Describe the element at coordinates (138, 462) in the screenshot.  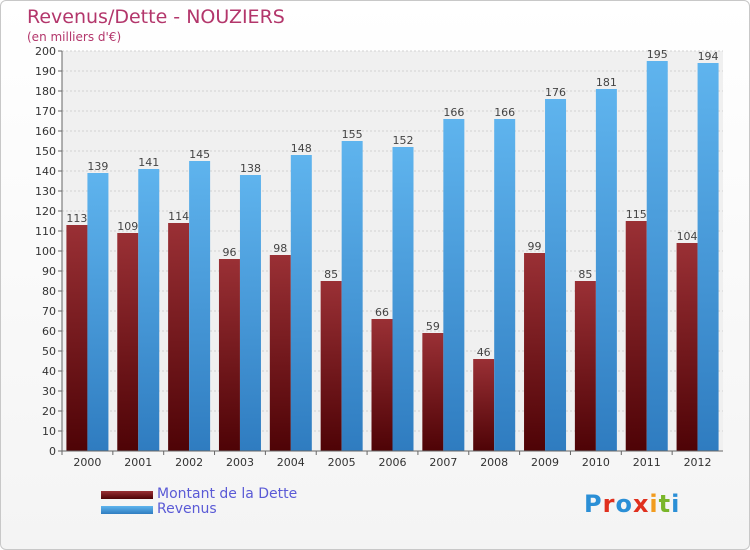
I see `x-tick-label: 2001` at that location.